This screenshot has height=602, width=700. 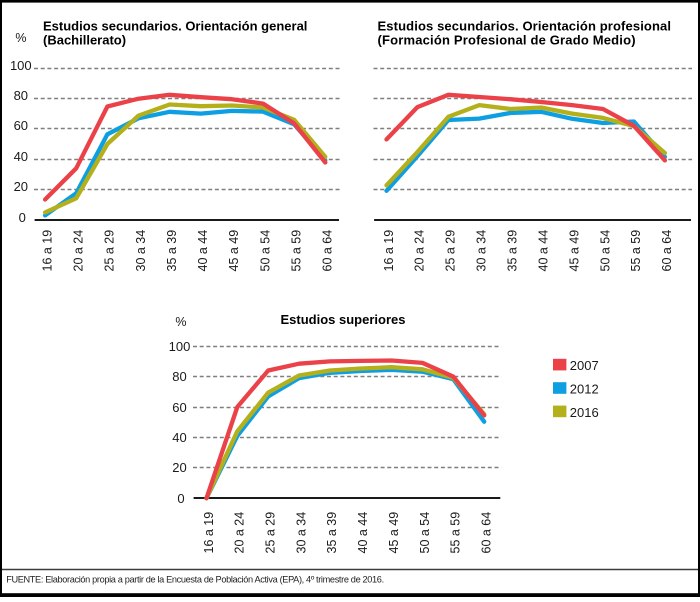 I want to click on svg-text: 2012, so click(x=584, y=389).